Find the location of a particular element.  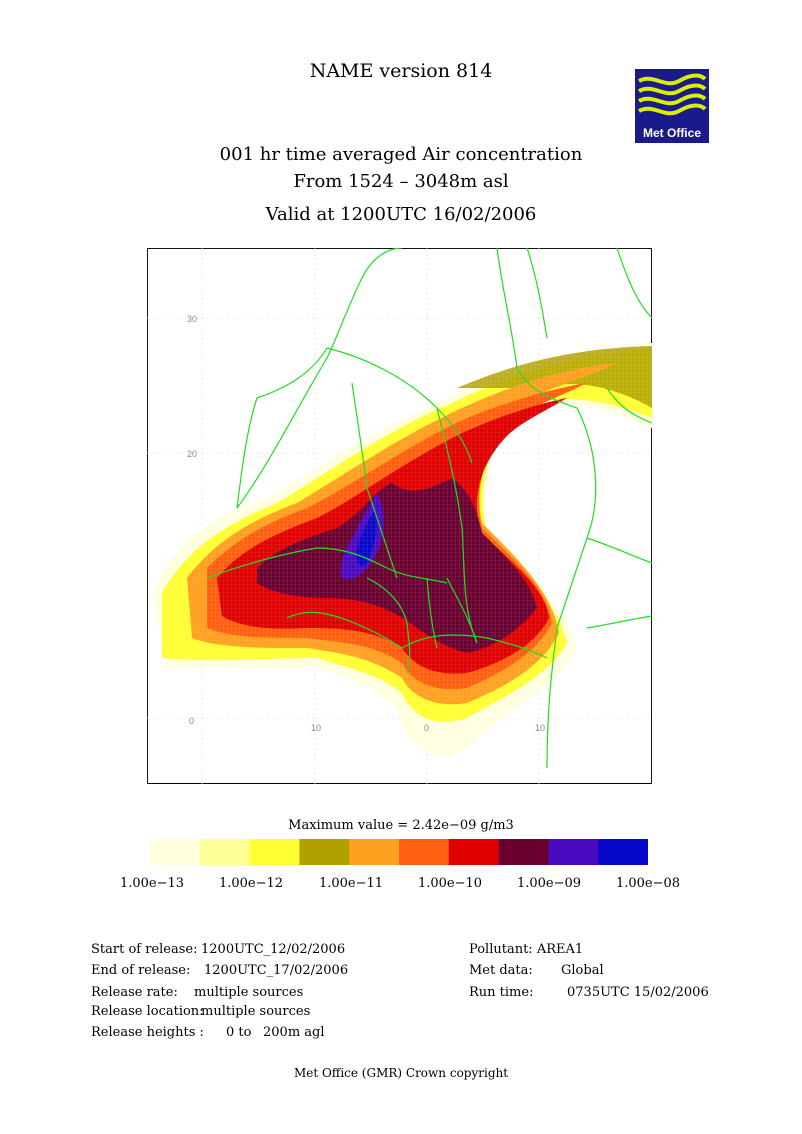

plot-valid-time: Valid at 1200UTC 16/02/2006 is located at coordinates (401, 214).